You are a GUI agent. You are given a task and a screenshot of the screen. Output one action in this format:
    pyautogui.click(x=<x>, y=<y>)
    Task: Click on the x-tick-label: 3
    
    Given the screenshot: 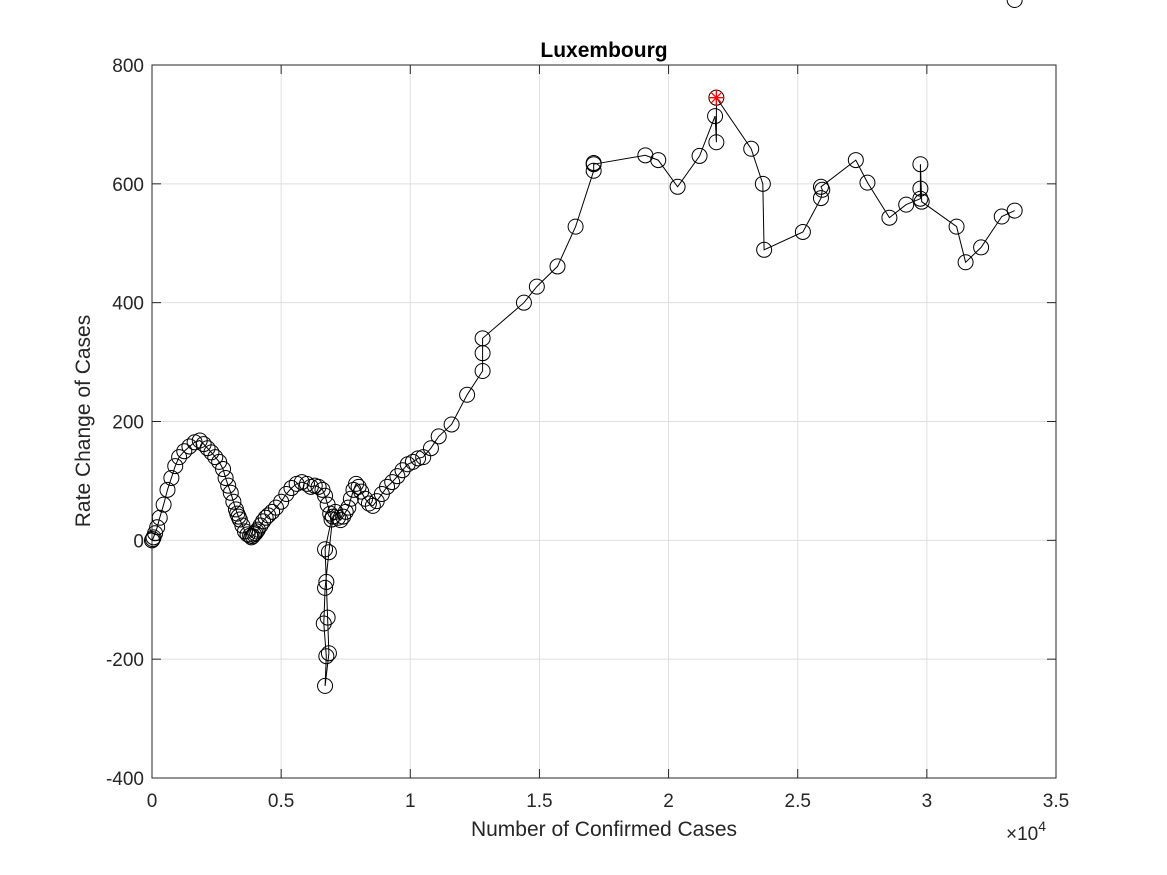 What is the action you would take?
    pyautogui.click(x=927, y=801)
    